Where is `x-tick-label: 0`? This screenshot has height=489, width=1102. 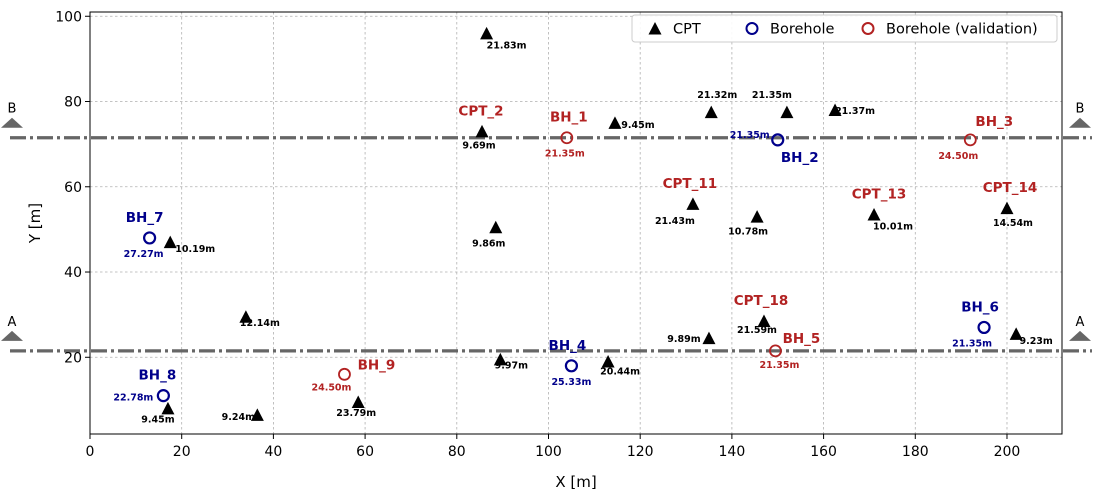
x-tick-label: 0 is located at coordinates (90, 452).